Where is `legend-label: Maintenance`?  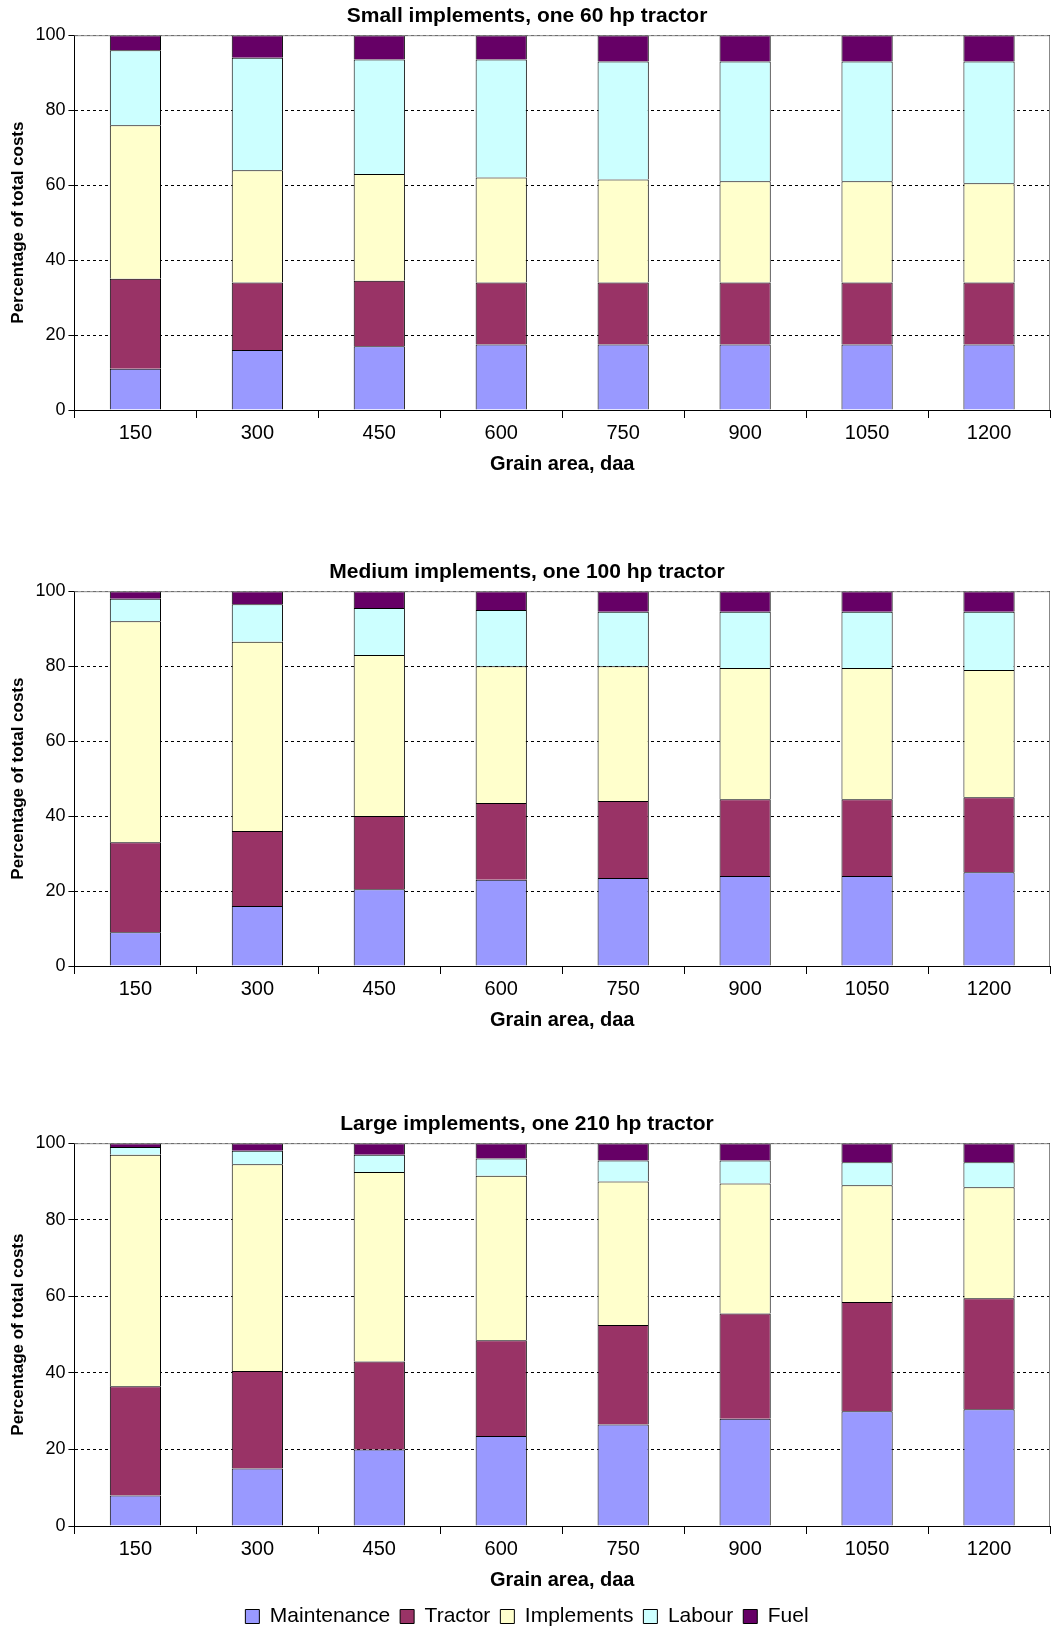 legend-label: Maintenance is located at coordinates (330, 1615).